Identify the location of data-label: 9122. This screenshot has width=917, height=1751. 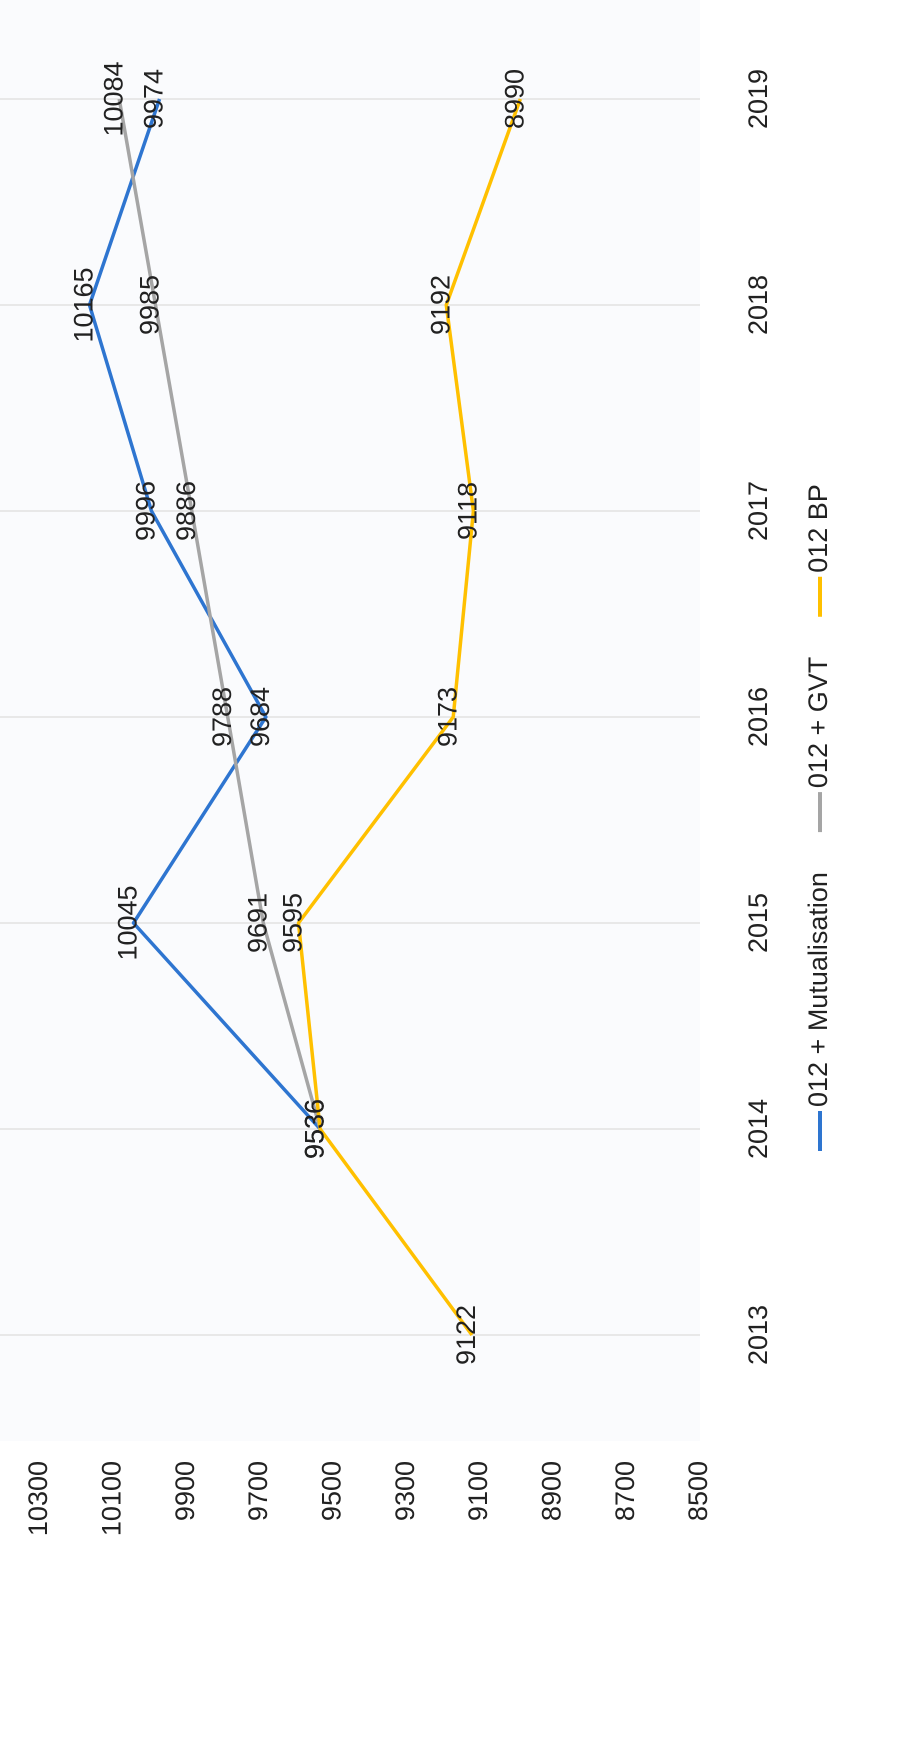
(466, 1335).